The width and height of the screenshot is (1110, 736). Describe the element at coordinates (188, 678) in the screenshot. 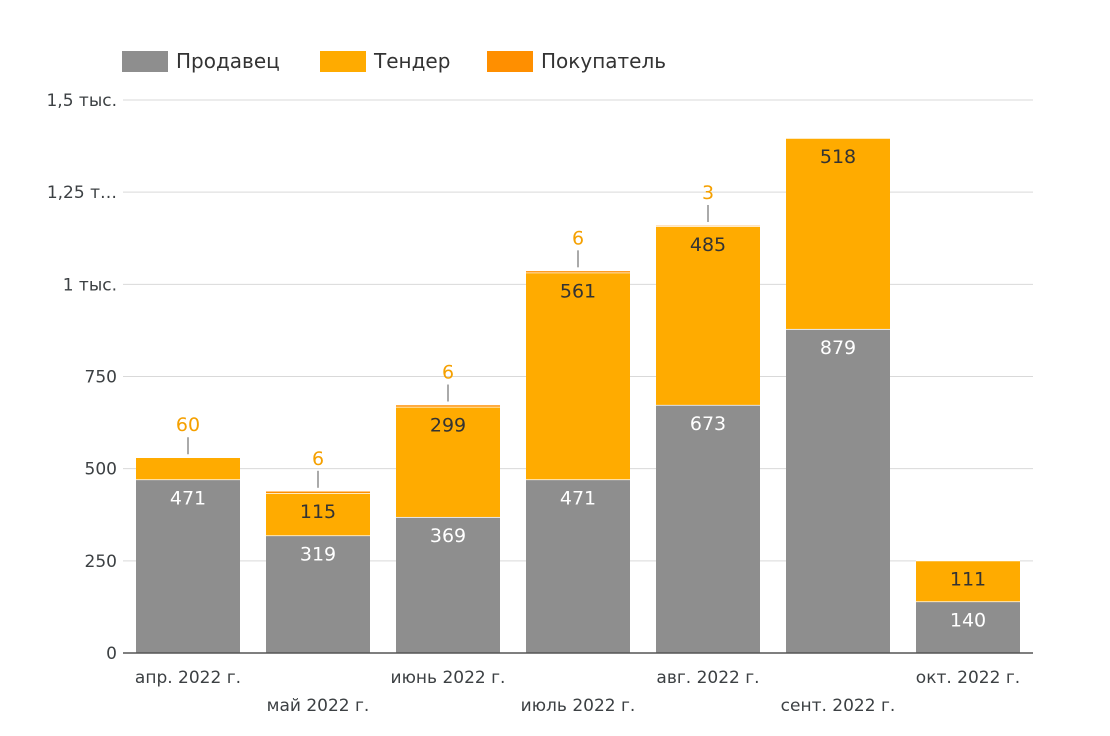

I see `x-tick-label: апр. 2022 г.` at that location.